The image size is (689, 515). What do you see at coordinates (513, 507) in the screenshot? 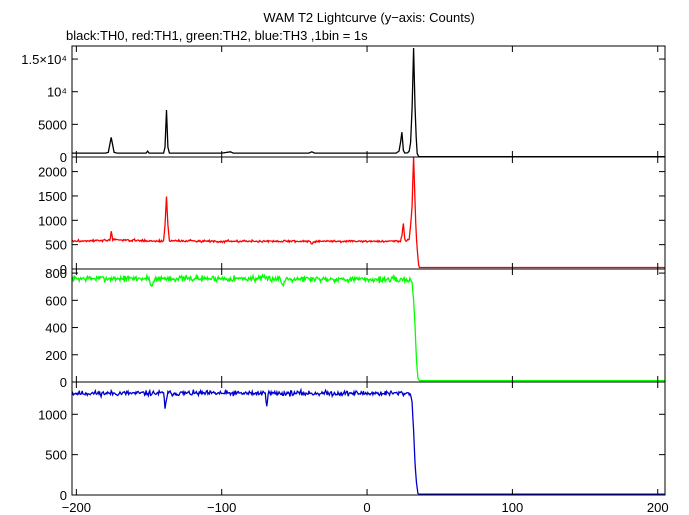
I see `x-tick-label: 100` at bounding box center [513, 507].